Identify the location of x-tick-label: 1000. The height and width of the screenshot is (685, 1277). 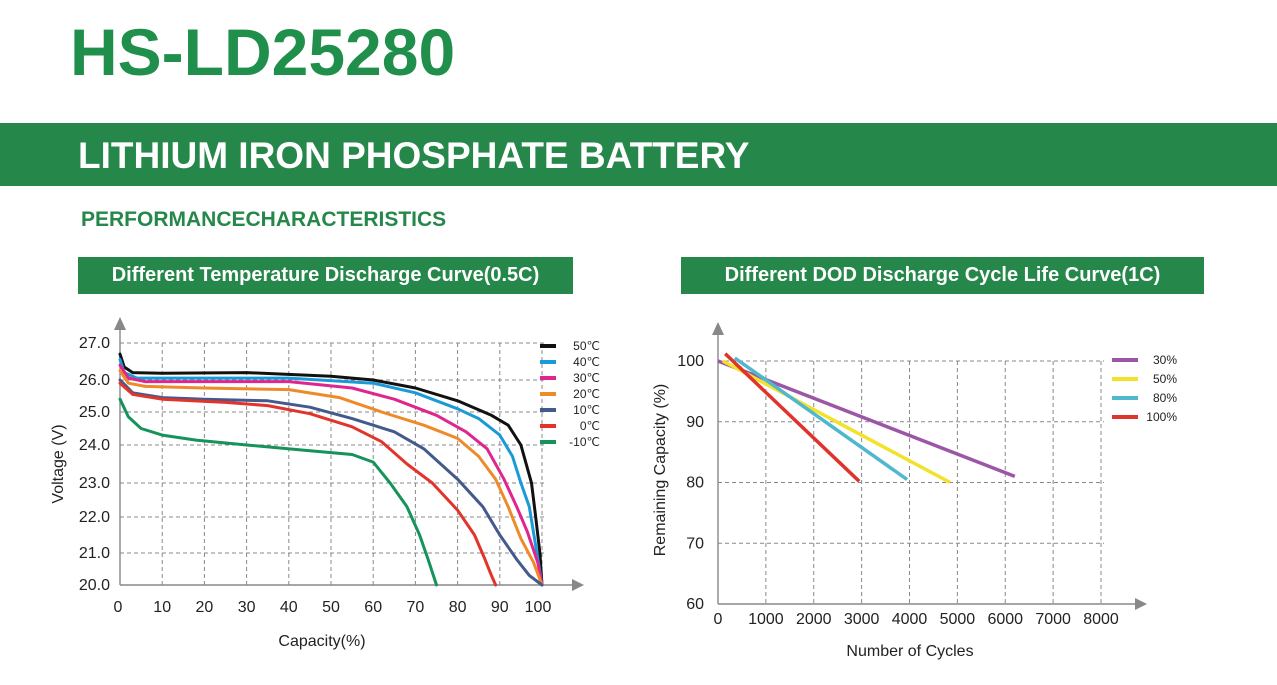
(766, 619).